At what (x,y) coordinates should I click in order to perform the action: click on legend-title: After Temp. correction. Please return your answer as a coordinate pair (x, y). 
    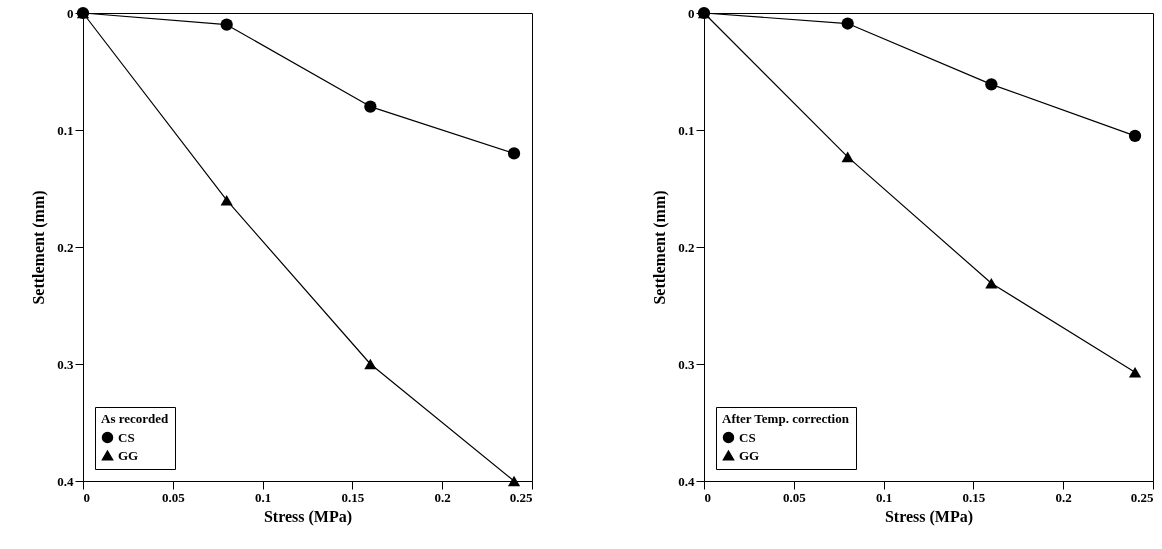
    Looking at the image, I should click on (786, 418).